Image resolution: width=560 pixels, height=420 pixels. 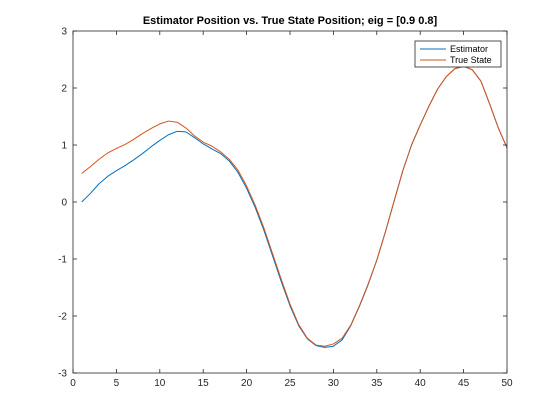 I want to click on x-tick-label: 25, so click(x=290, y=383).